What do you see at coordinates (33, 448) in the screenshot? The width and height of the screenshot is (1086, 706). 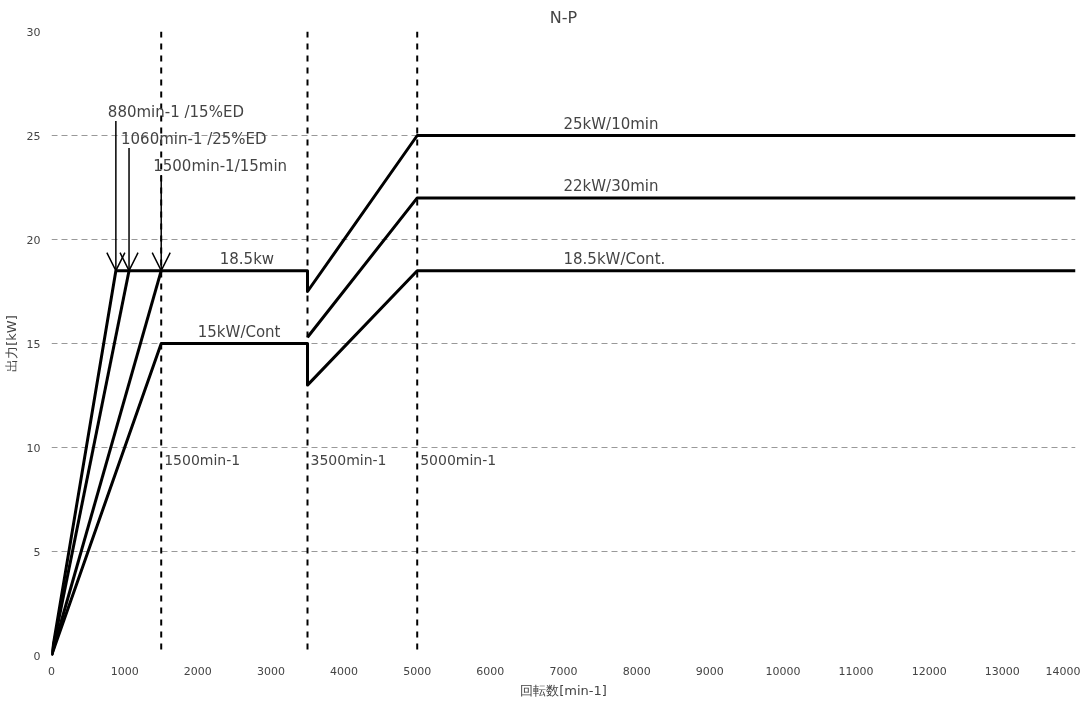 I see `y-tick-label: 10` at bounding box center [33, 448].